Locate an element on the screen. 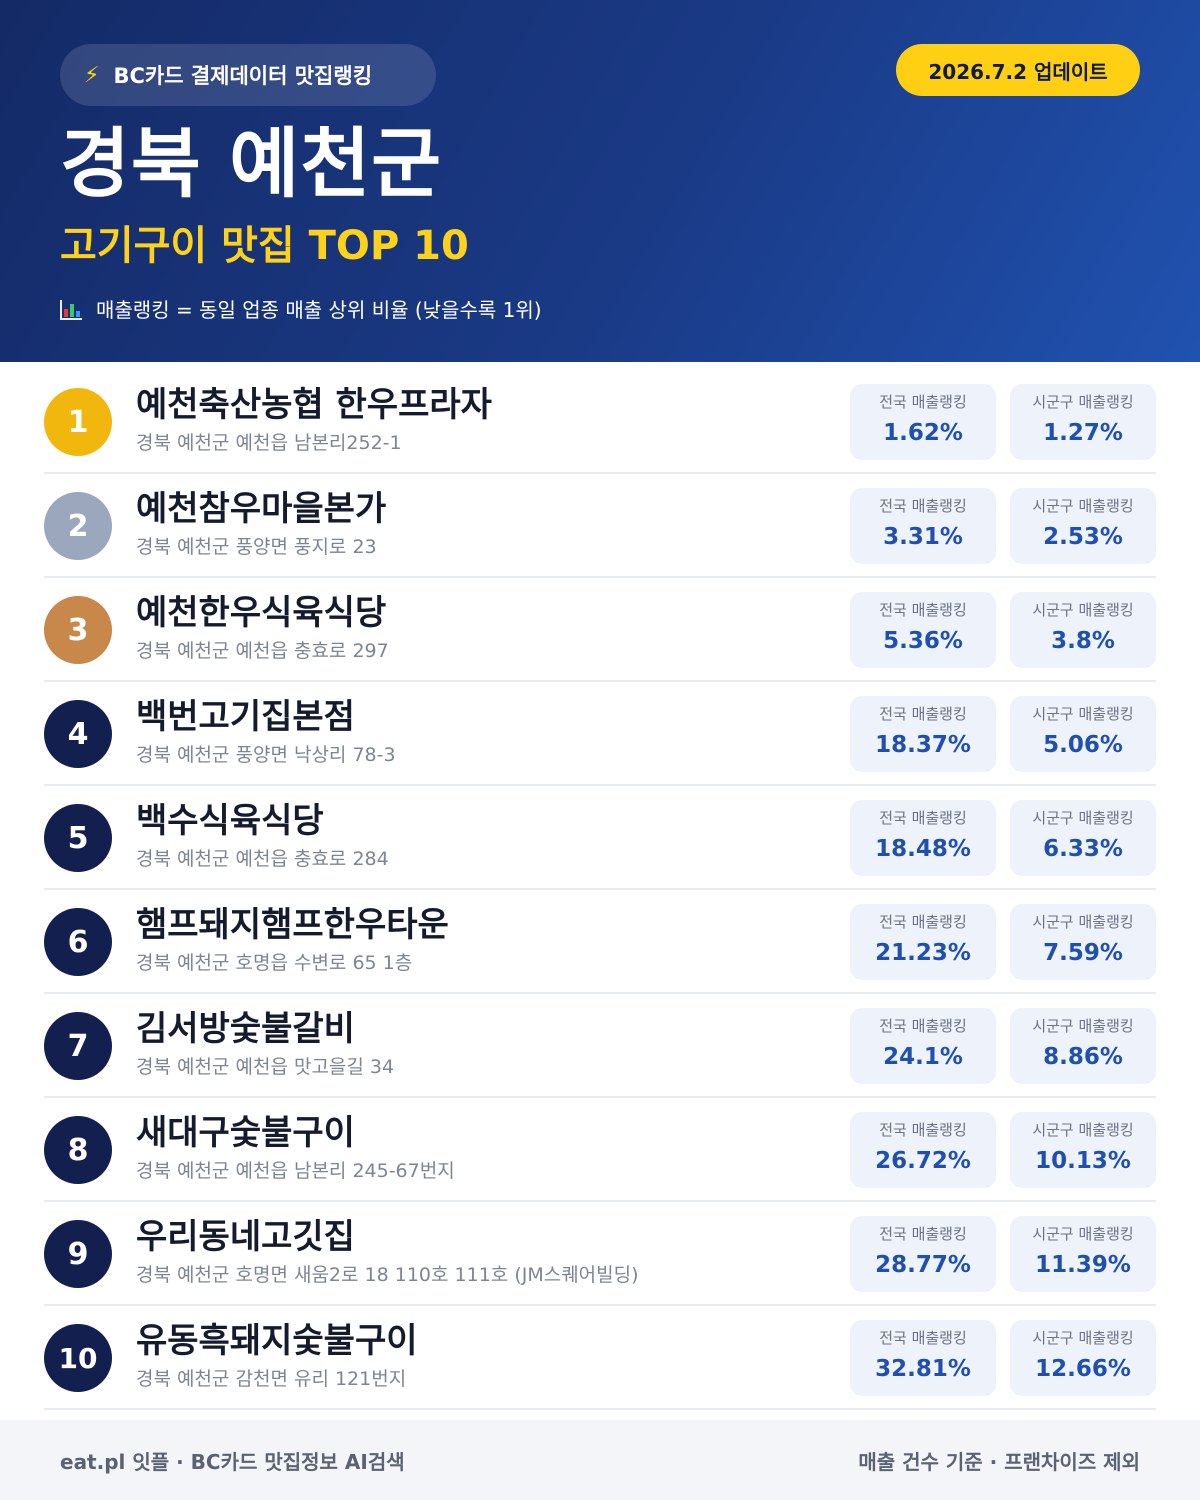 The width and height of the screenshot is (1200, 1500). national-rank-value: 3.31% is located at coordinates (923, 537).